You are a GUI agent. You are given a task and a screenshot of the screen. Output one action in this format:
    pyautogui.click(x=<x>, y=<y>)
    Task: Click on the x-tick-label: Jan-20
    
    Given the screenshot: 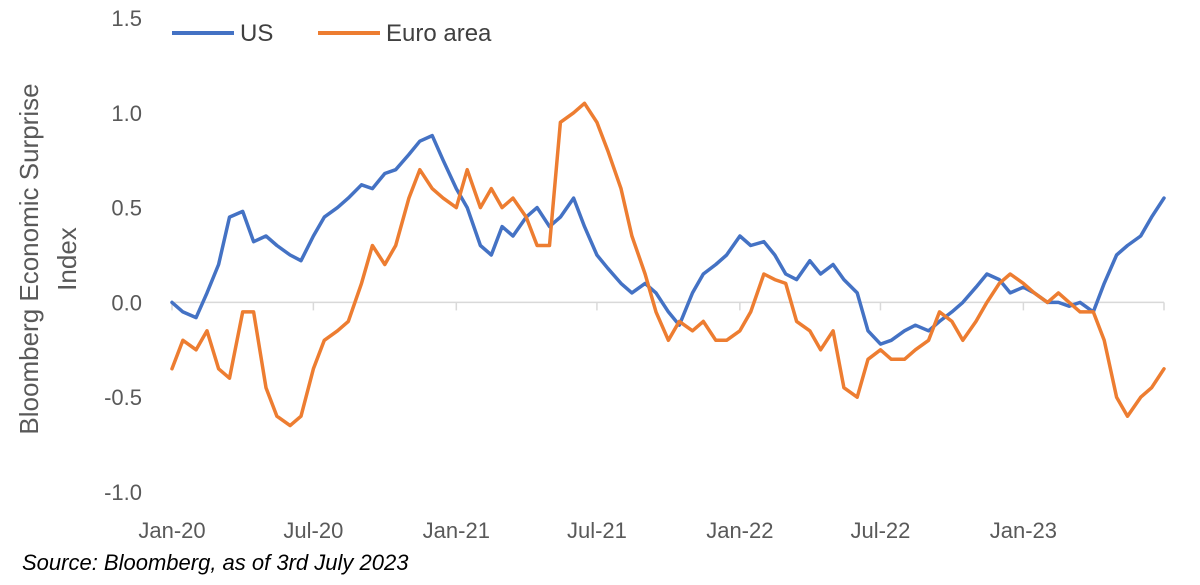 What is the action you would take?
    pyautogui.click(x=171, y=530)
    